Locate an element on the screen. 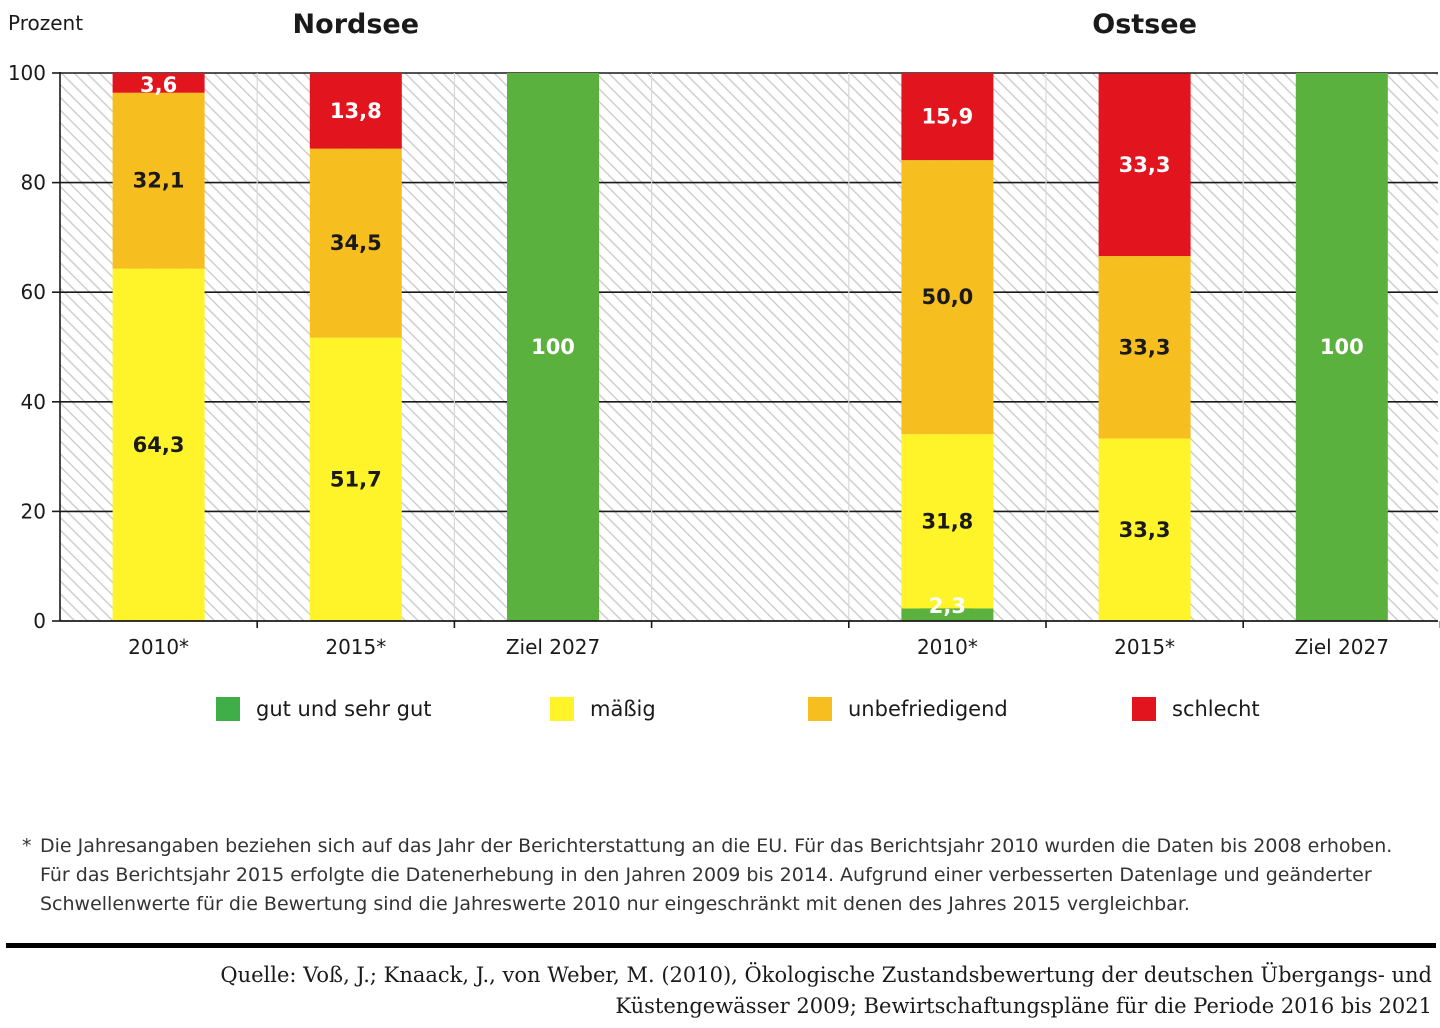 The width and height of the screenshot is (1440, 1028). legend-label: mäßig is located at coordinates (623, 709).